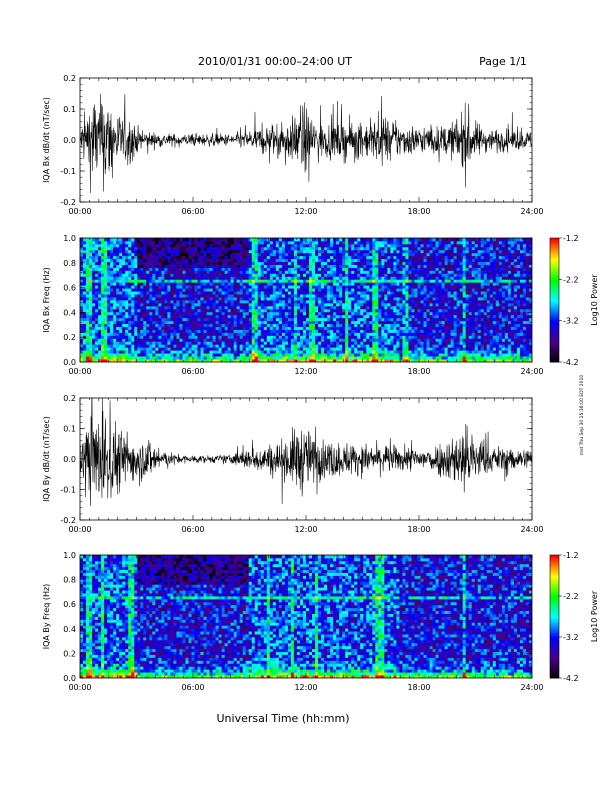  Describe the element at coordinates (46, 459) in the screenshot. I see `y-axis-label: IQA By dB/dt (nT/sec)` at that location.